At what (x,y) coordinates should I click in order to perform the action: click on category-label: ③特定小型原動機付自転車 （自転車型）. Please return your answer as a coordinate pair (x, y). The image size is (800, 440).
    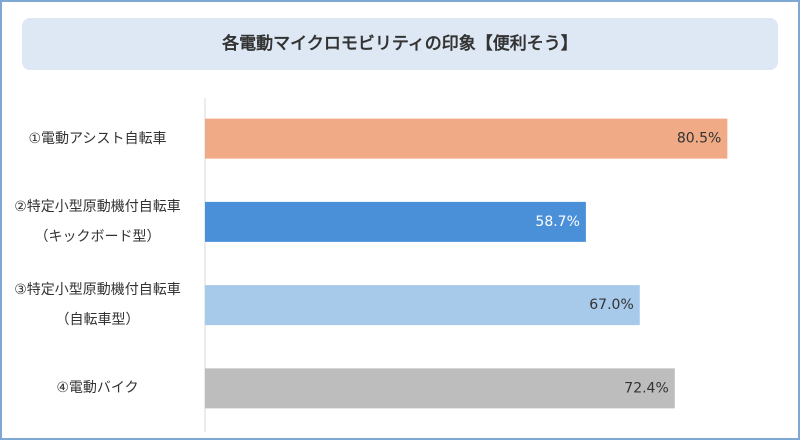
    Looking at the image, I should click on (97, 305).